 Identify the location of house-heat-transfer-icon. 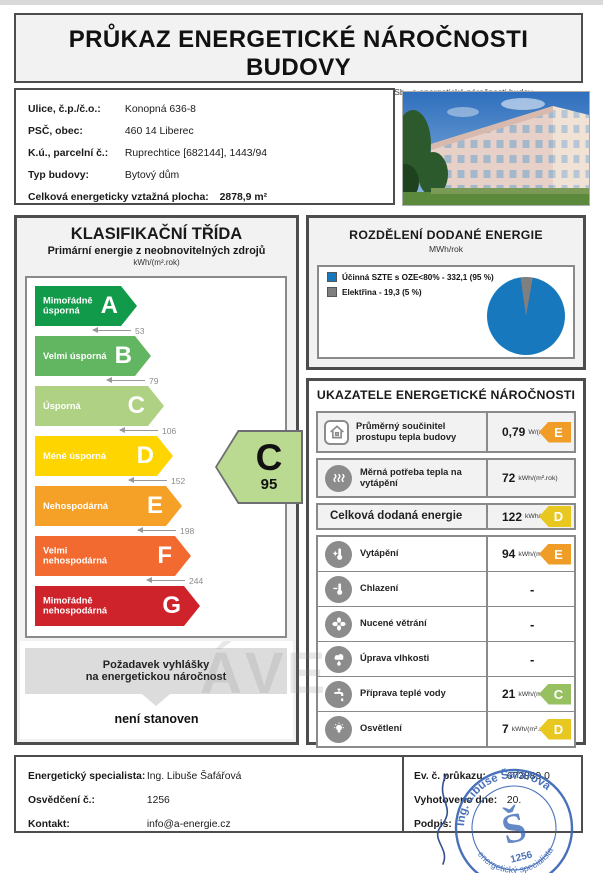
(336, 432).